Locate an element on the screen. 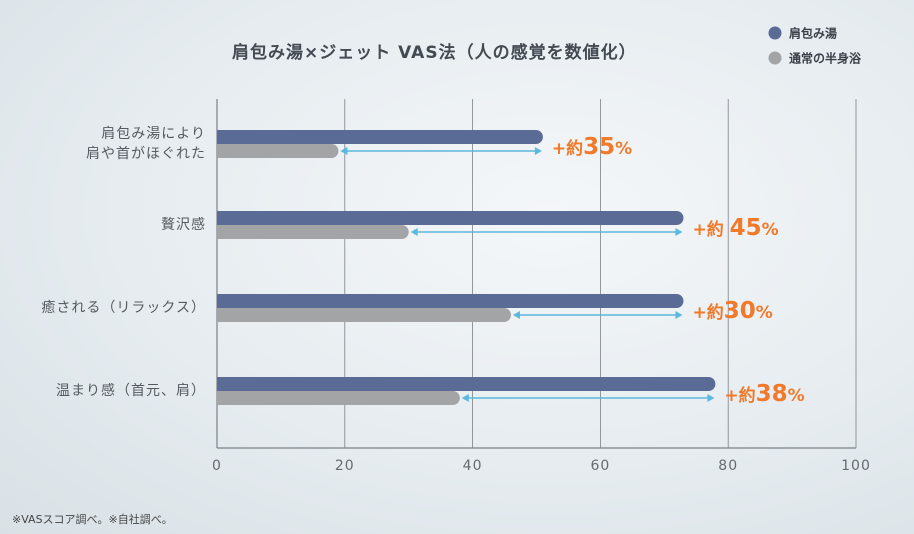  legend-label-0: 肩包み湯 is located at coordinates (813, 33).